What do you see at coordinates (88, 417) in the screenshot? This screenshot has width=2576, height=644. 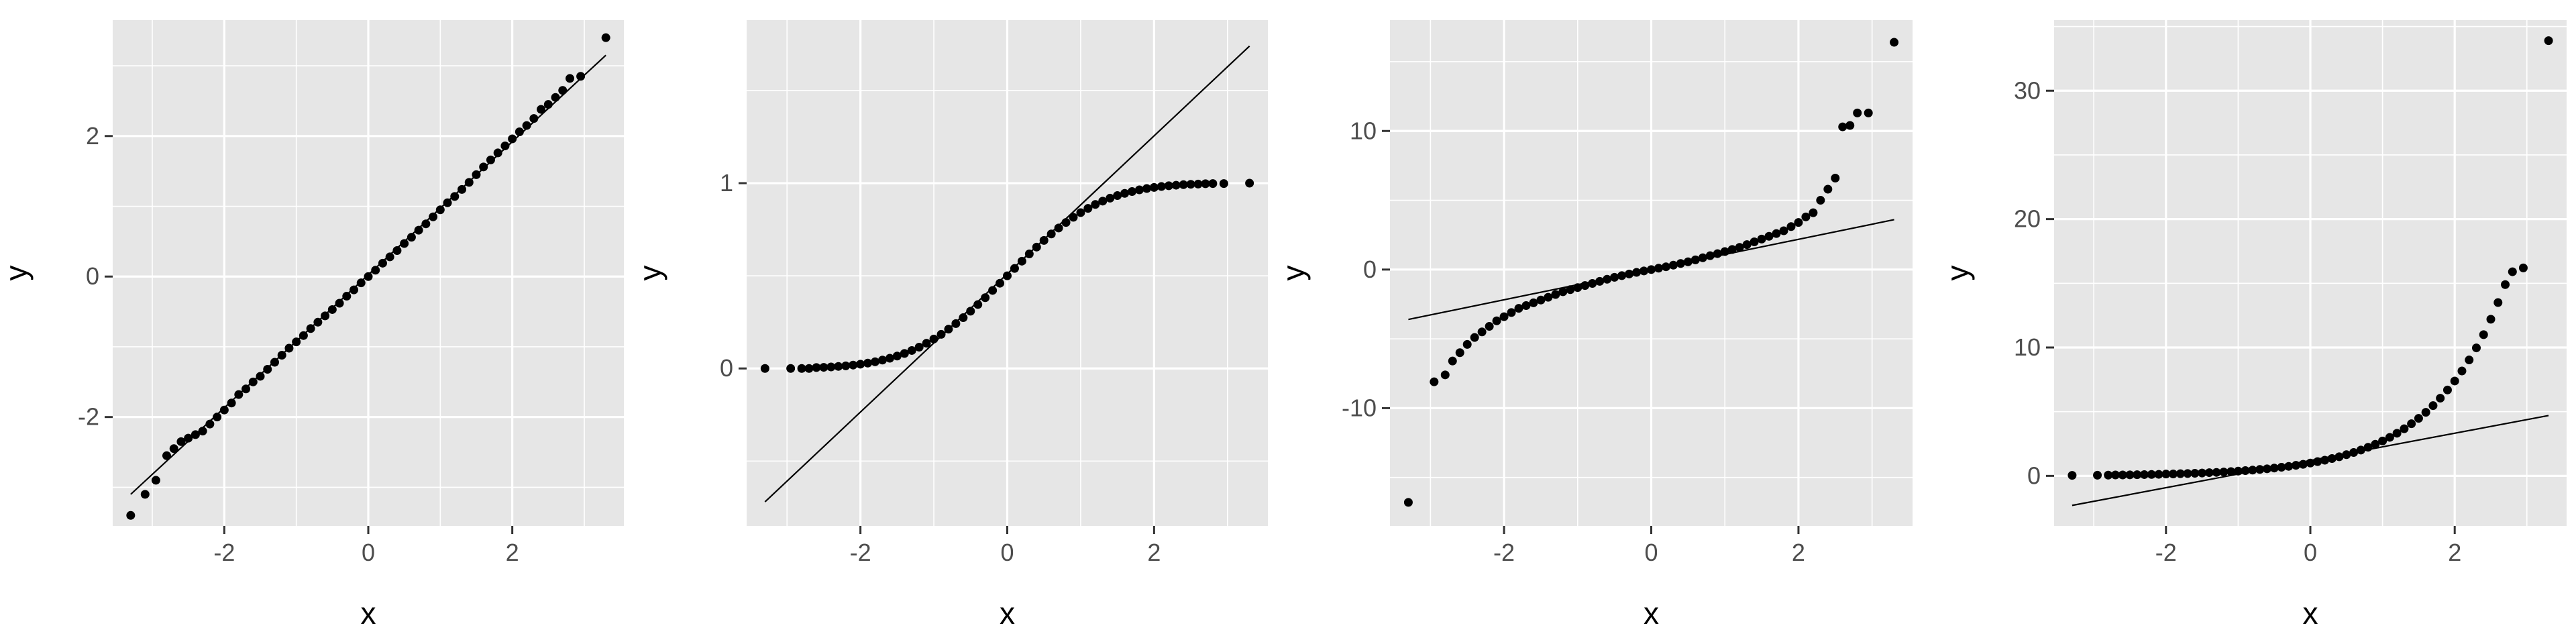 I see `y-tick-label: -2` at bounding box center [88, 417].